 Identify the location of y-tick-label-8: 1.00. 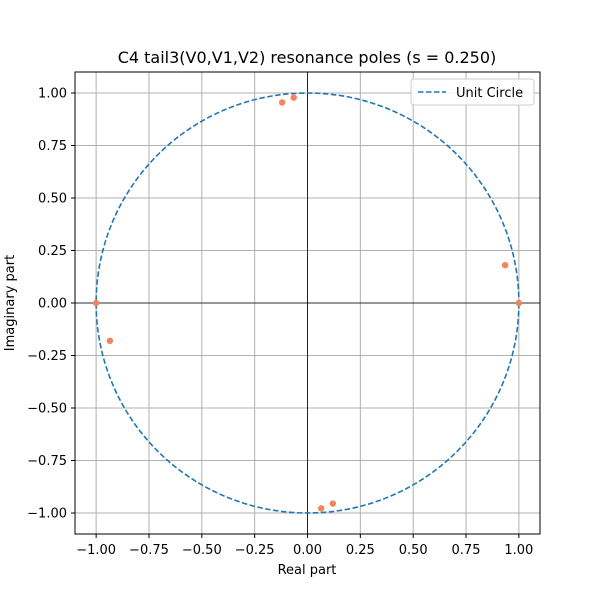
(52, 94).